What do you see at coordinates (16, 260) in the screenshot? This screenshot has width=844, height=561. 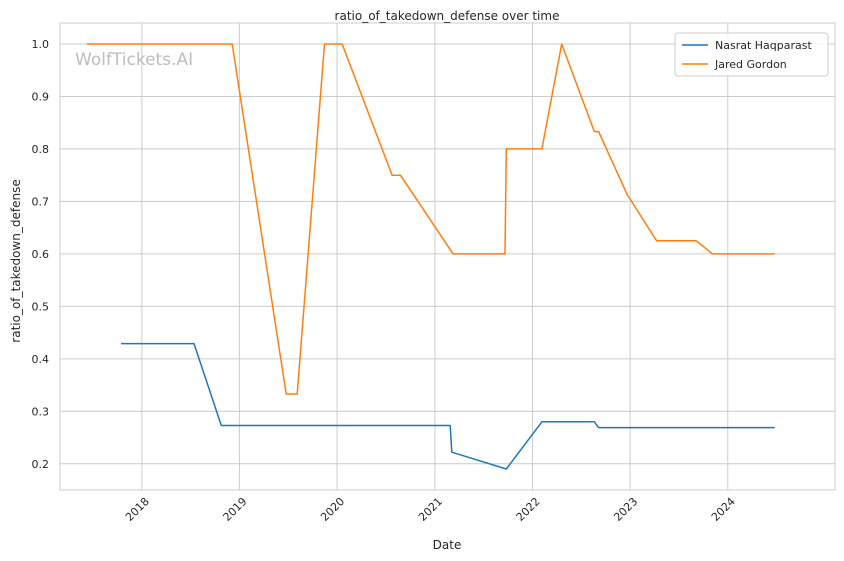 I see `y-axis-label: ratio_of_takedown_defense` at bounding box center [16, 260].